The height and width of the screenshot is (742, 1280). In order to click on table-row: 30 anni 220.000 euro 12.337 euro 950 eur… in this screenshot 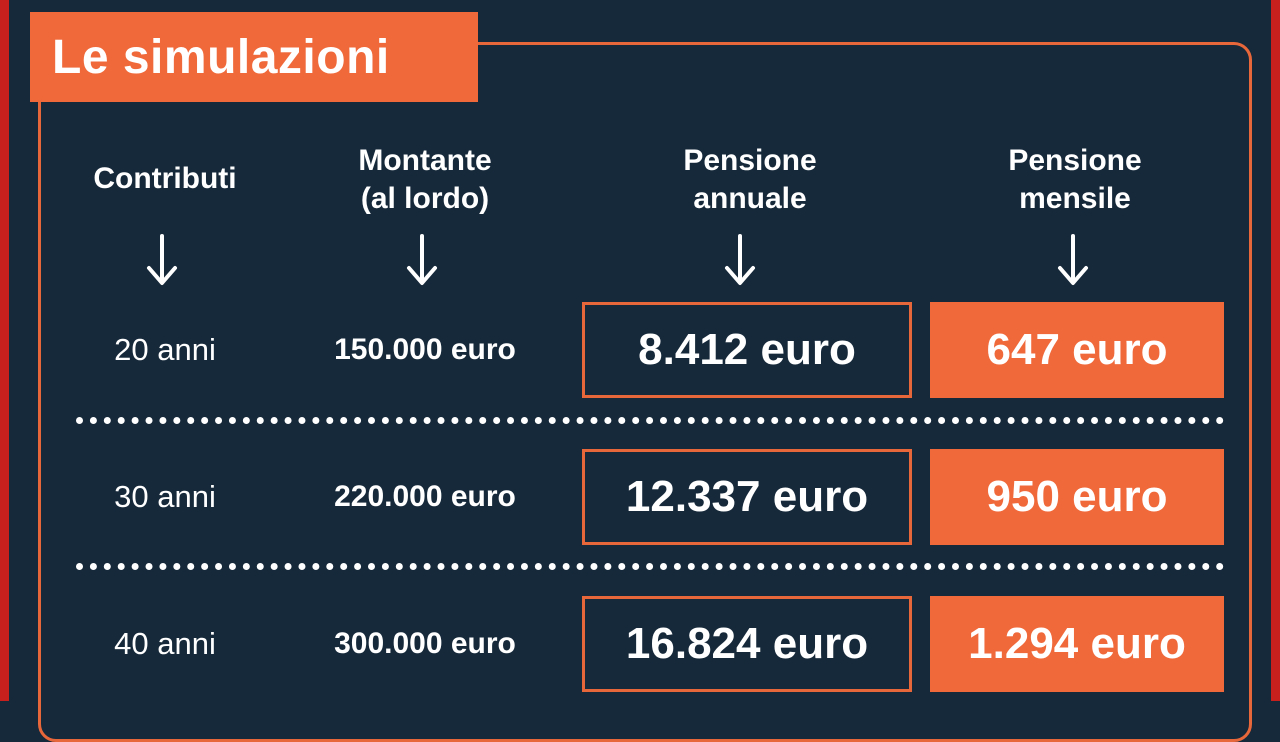, I will do `click(640, 497)`.